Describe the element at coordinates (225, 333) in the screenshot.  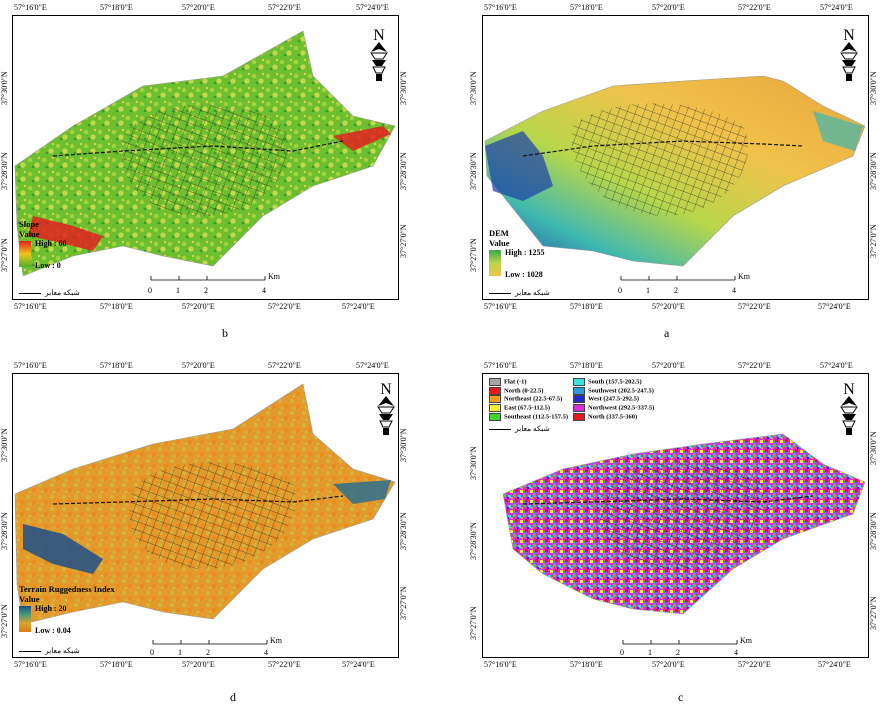
I see `panel-letter: b` at that location.